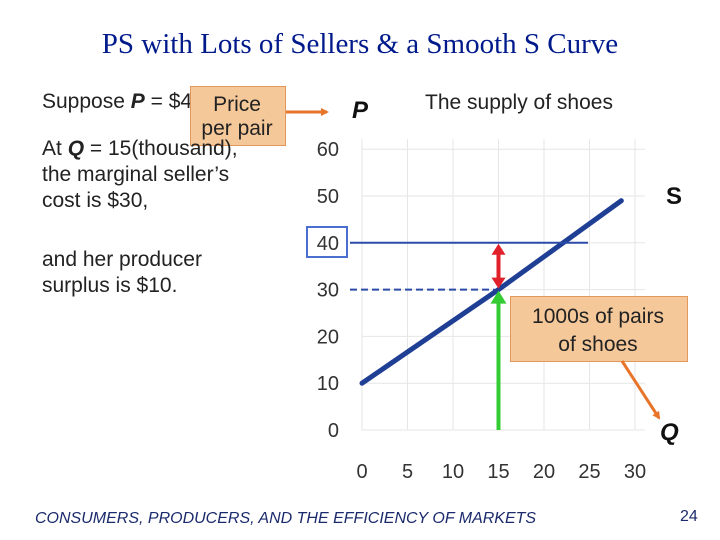  Describe the element at coordinates (640, 390) in the screenshot. I see `quantity-callout-arrow` at that location.